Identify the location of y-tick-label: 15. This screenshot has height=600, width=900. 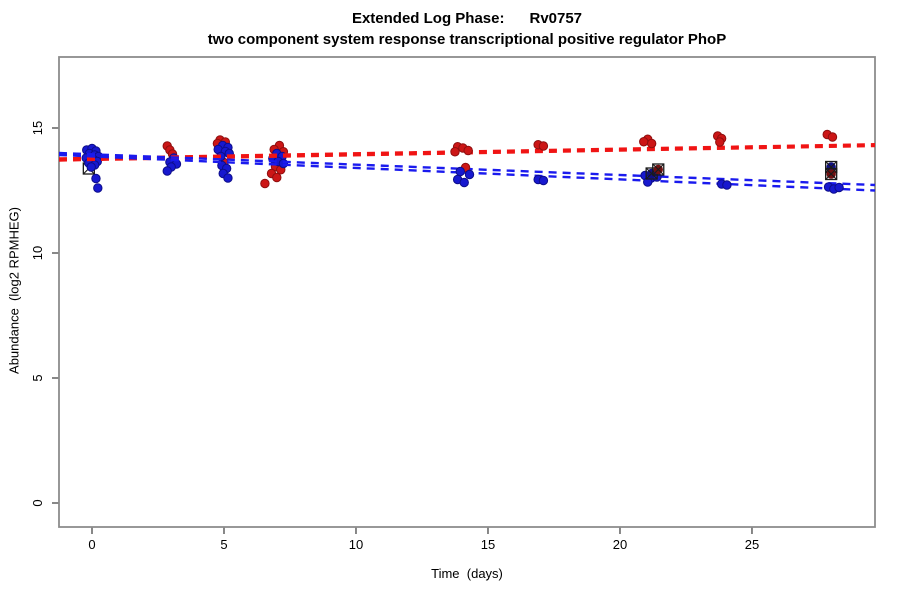
(37, 128).